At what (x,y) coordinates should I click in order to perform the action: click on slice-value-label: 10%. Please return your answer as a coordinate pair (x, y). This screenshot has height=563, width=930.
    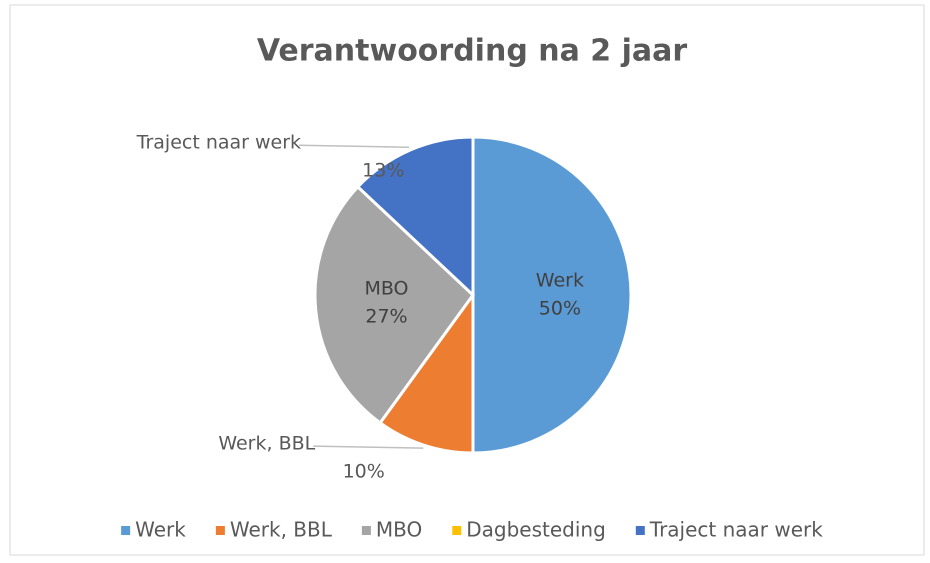
    Looking at the image, I should click on (364, 472).